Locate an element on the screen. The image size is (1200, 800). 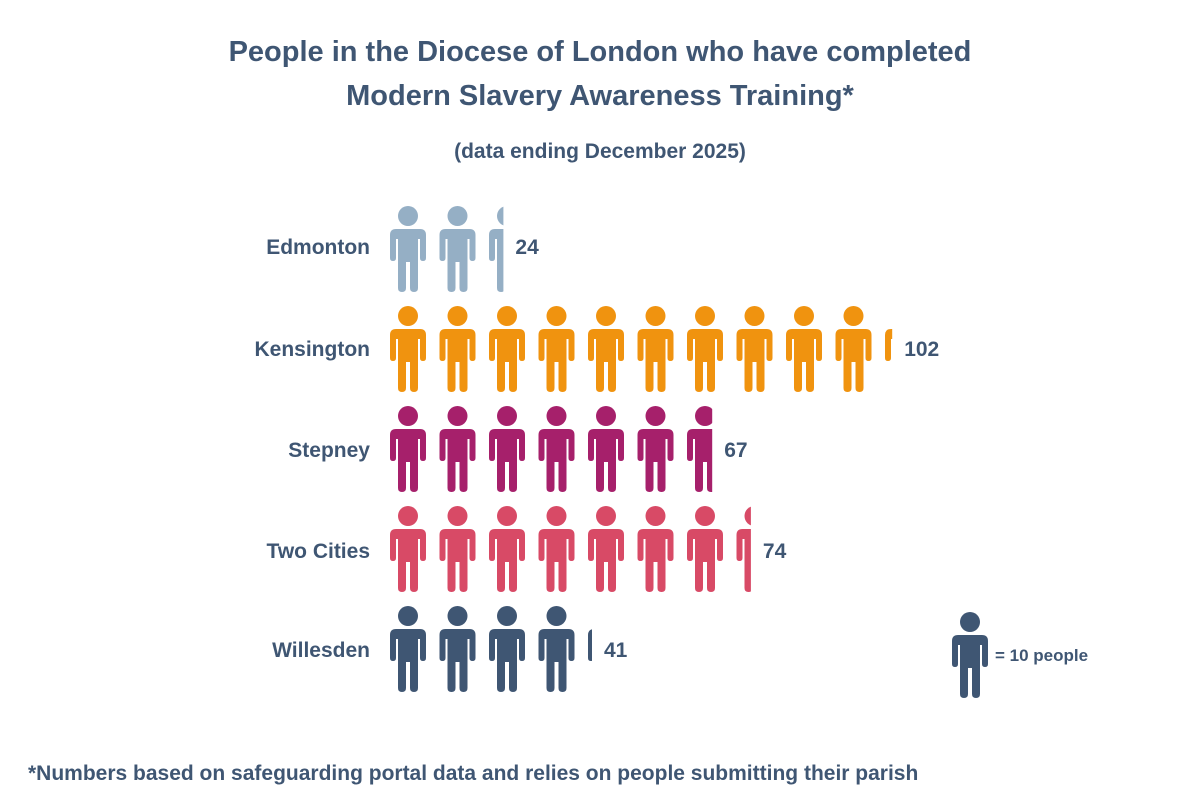
row-value-kensington: 102 is located at coordinates (922, 349).